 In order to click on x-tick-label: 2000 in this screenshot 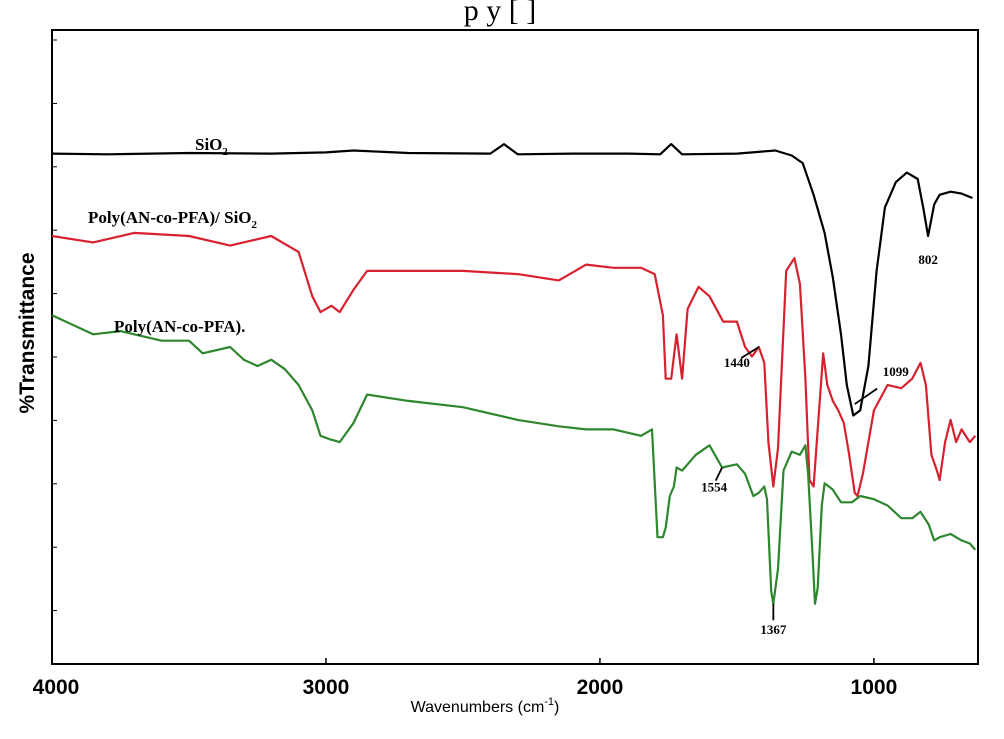, I will do `click(600, 687)`.